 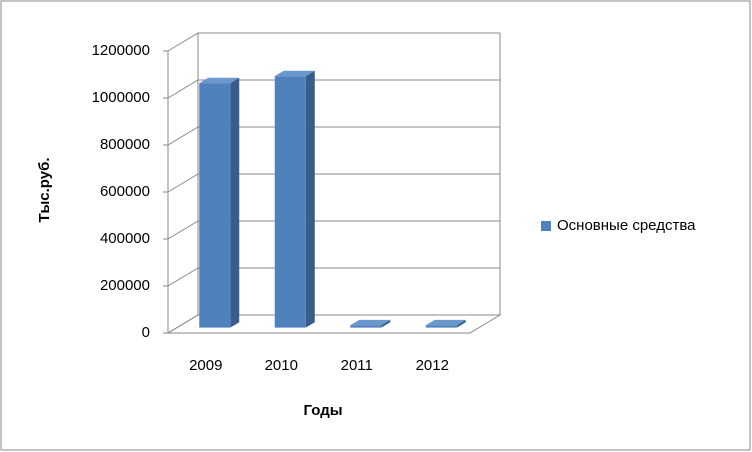 I want to click on y-tick-label: 600000, so click(x=125, y=191).